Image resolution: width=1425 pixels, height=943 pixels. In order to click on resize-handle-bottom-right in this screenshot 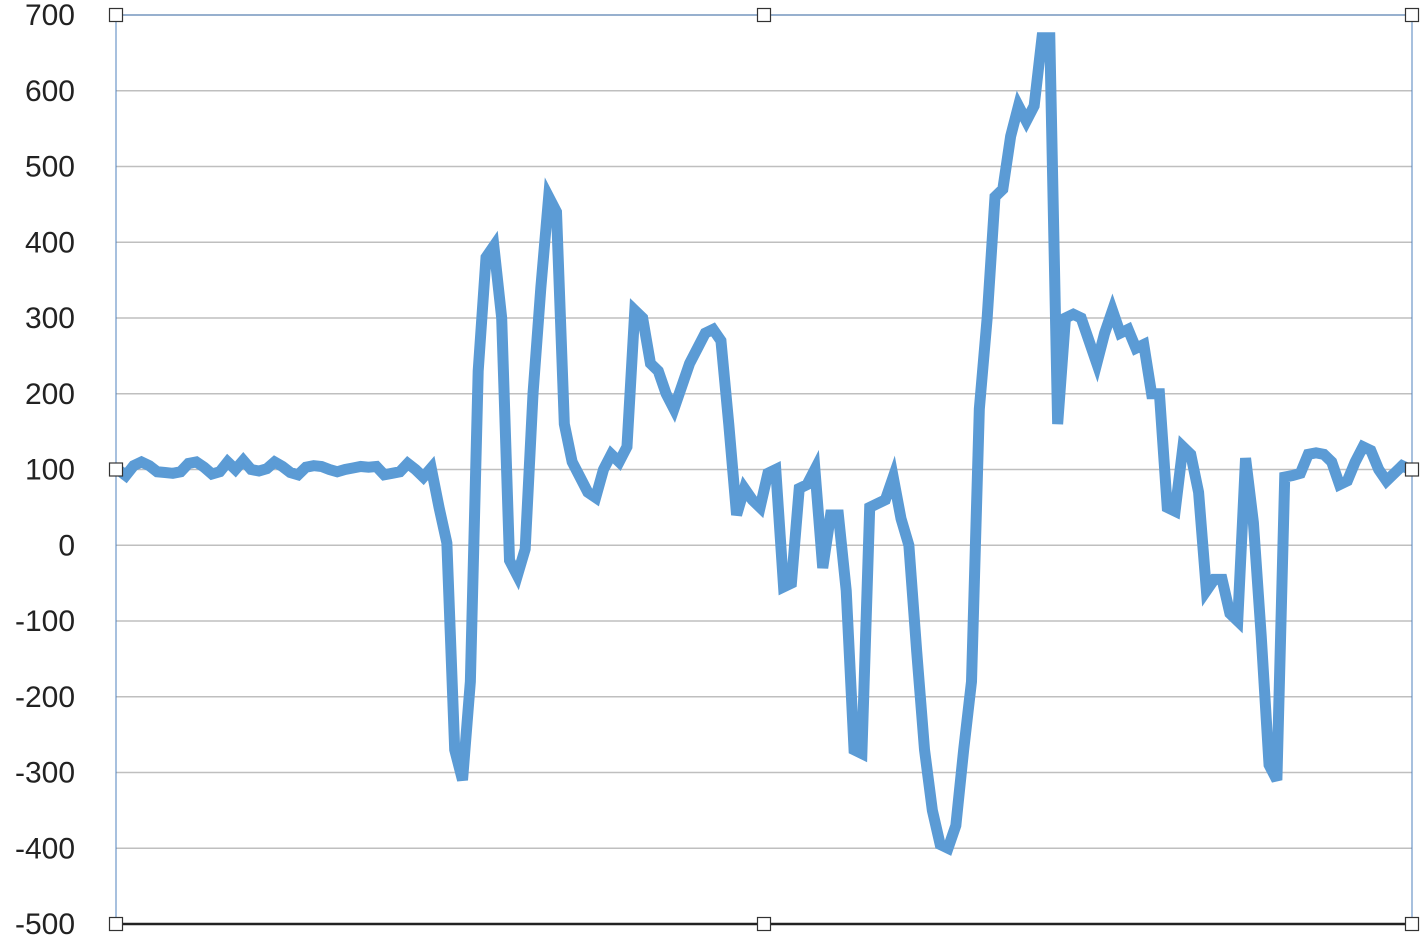, I will do `click(1412, 924)`.